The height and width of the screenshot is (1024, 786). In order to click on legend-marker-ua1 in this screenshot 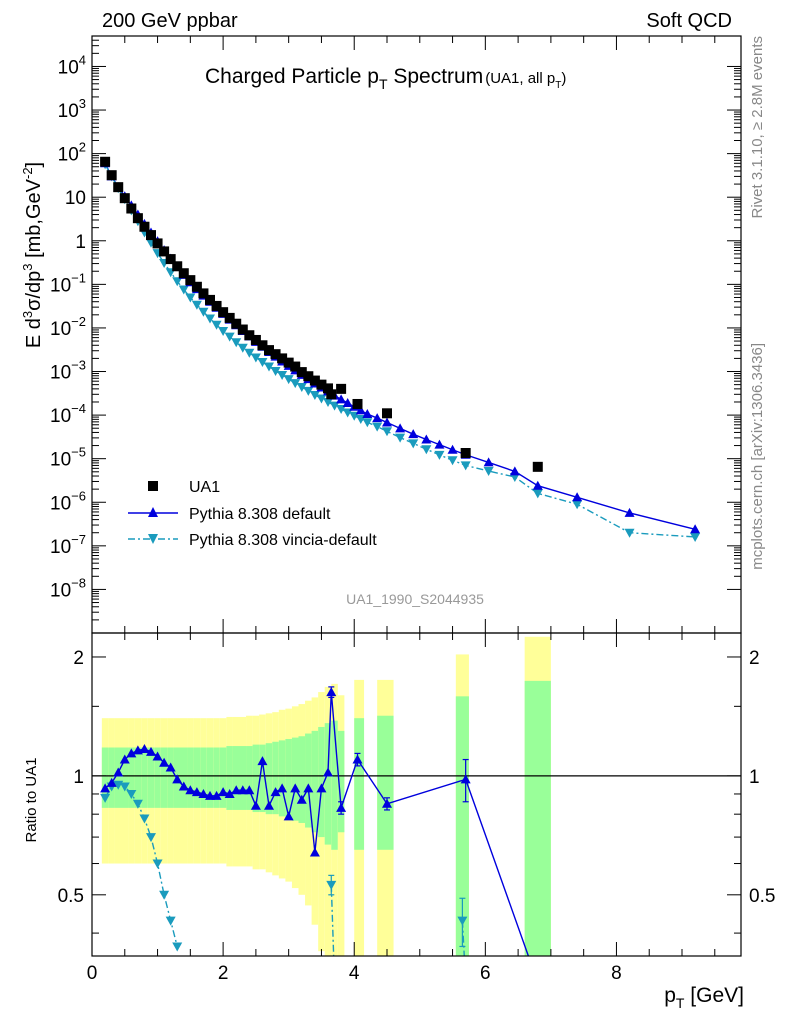, I will do `click(153, 486)`.